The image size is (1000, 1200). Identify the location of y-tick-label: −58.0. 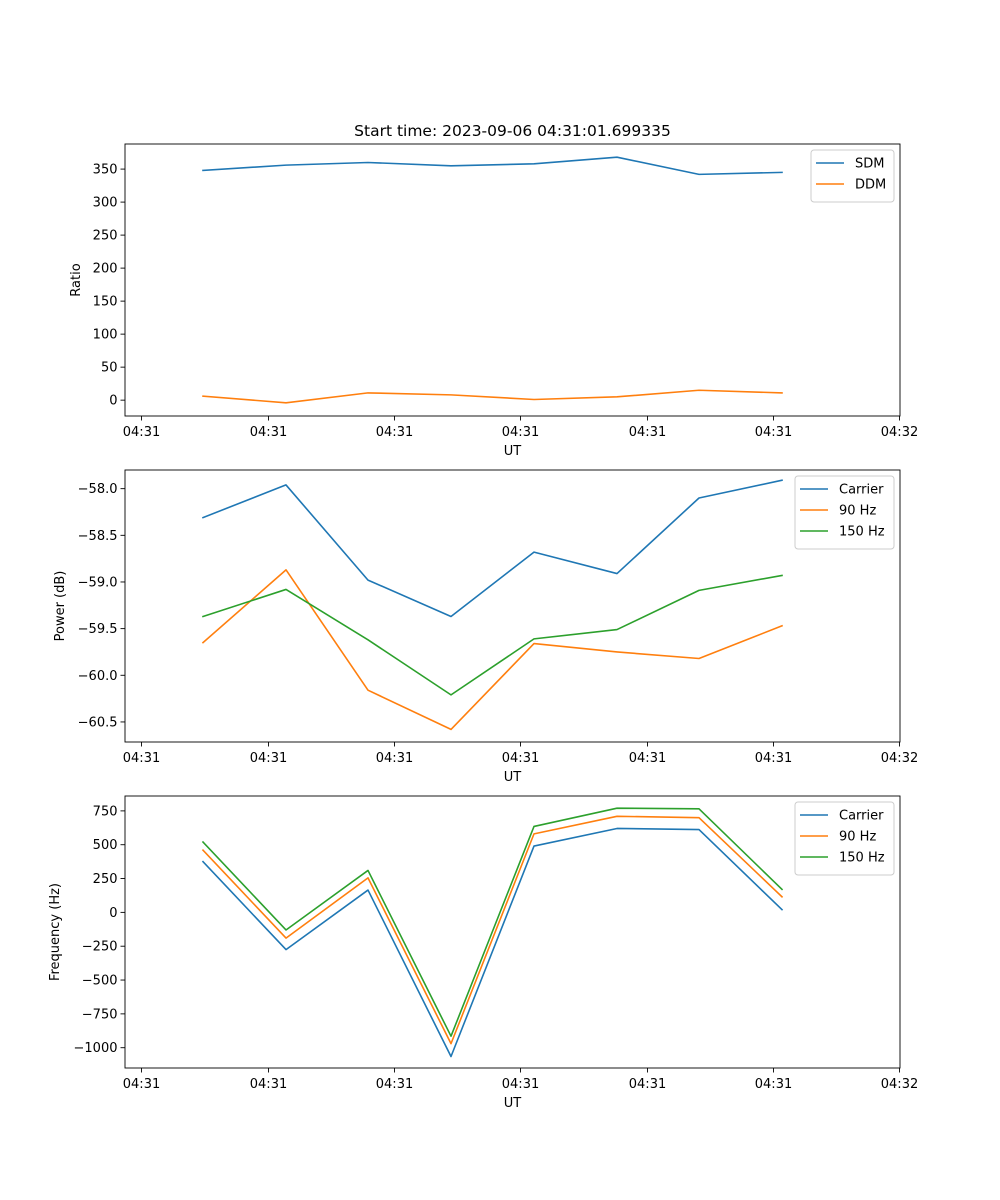
(98, 489).